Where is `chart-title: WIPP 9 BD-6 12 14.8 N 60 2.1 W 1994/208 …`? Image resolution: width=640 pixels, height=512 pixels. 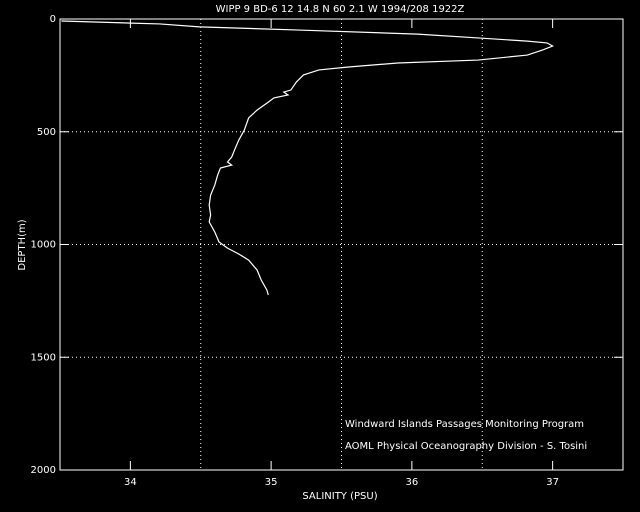
chart-title: WIPP 9 BD-6 12 14.8 N 60 2.1 W 1994/208 … is located at coordinates (340, 9).